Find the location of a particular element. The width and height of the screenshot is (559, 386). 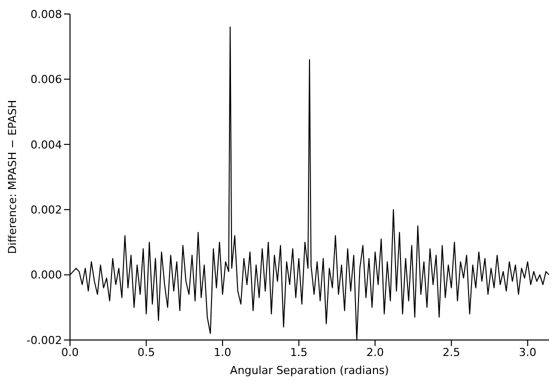

x-tick-label: 2.0 is located at coordinates (375, 352).